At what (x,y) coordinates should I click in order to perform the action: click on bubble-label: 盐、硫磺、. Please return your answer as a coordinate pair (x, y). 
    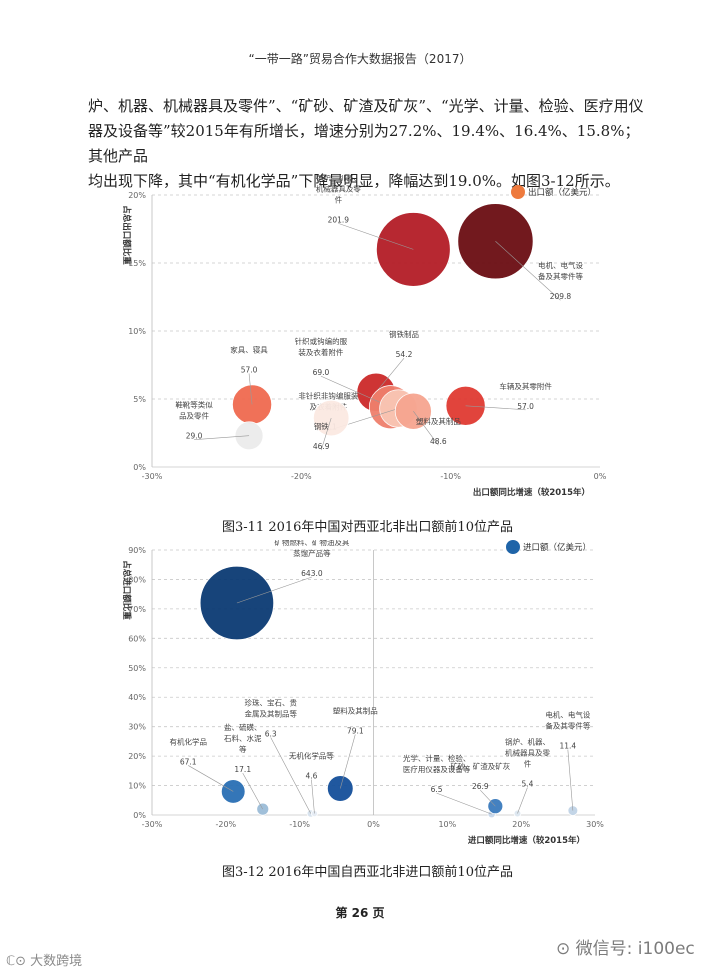
    Looking at the image, I should click on (243, 727).